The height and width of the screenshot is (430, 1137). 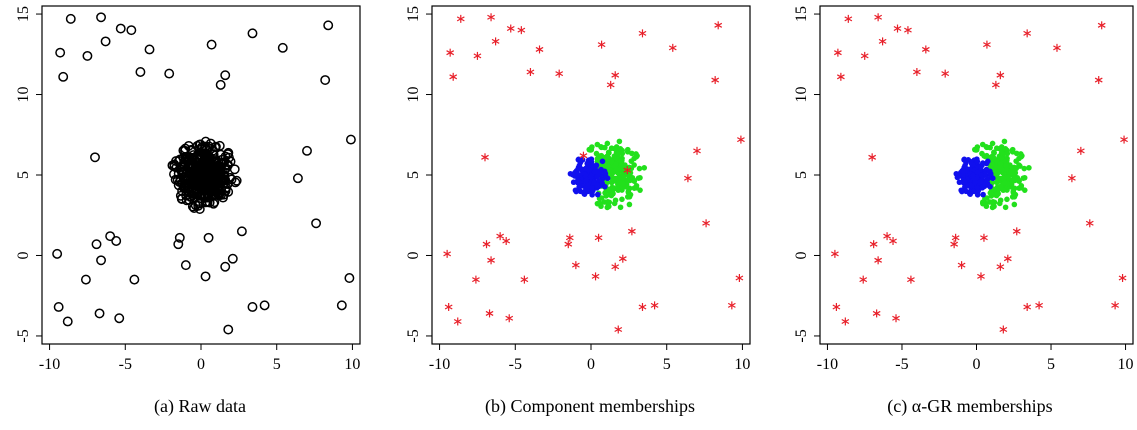 What do you see at coordinates (590, 406) in the screenshot?
I see `caption-panel-b: (b) Component memberships` at bounding box center [590, 406].